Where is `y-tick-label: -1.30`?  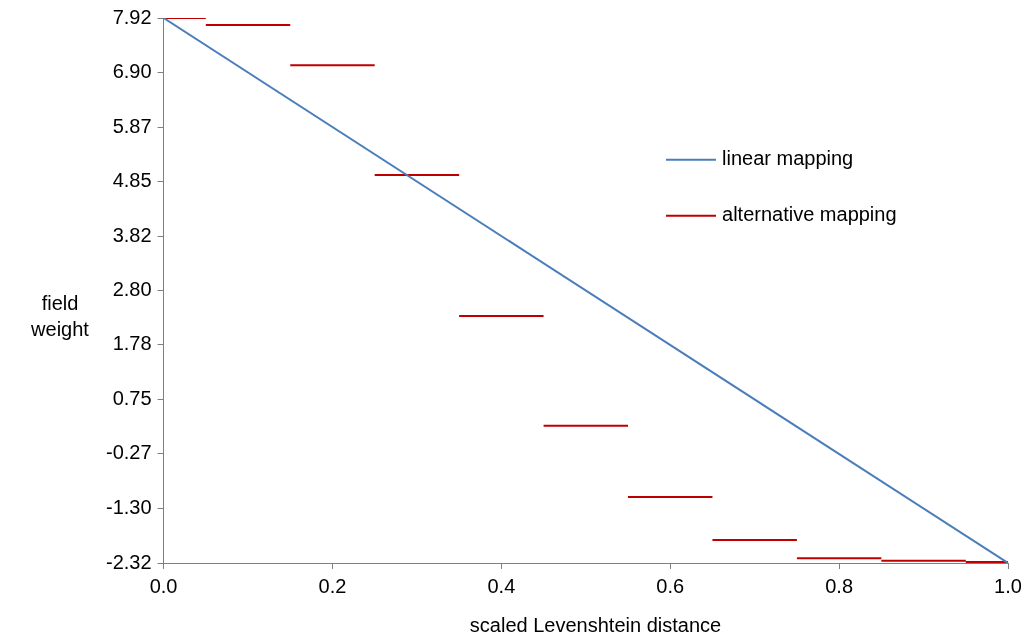
y-tick-label: -1.30 is located at coordinates (128, 507).